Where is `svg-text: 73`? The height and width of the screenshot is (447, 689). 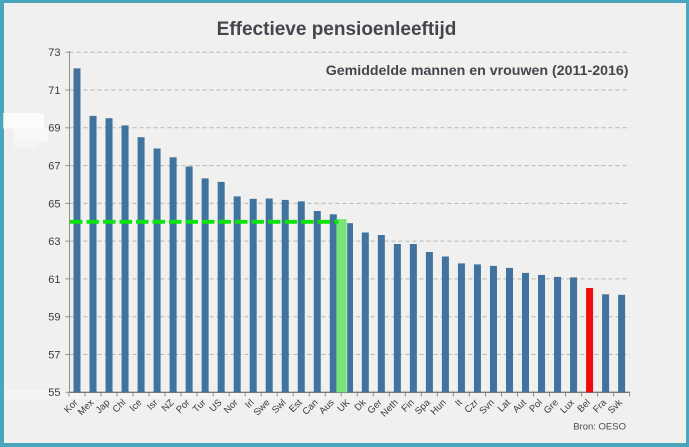 svg-text: 73 is located at coordinates (54, 53).